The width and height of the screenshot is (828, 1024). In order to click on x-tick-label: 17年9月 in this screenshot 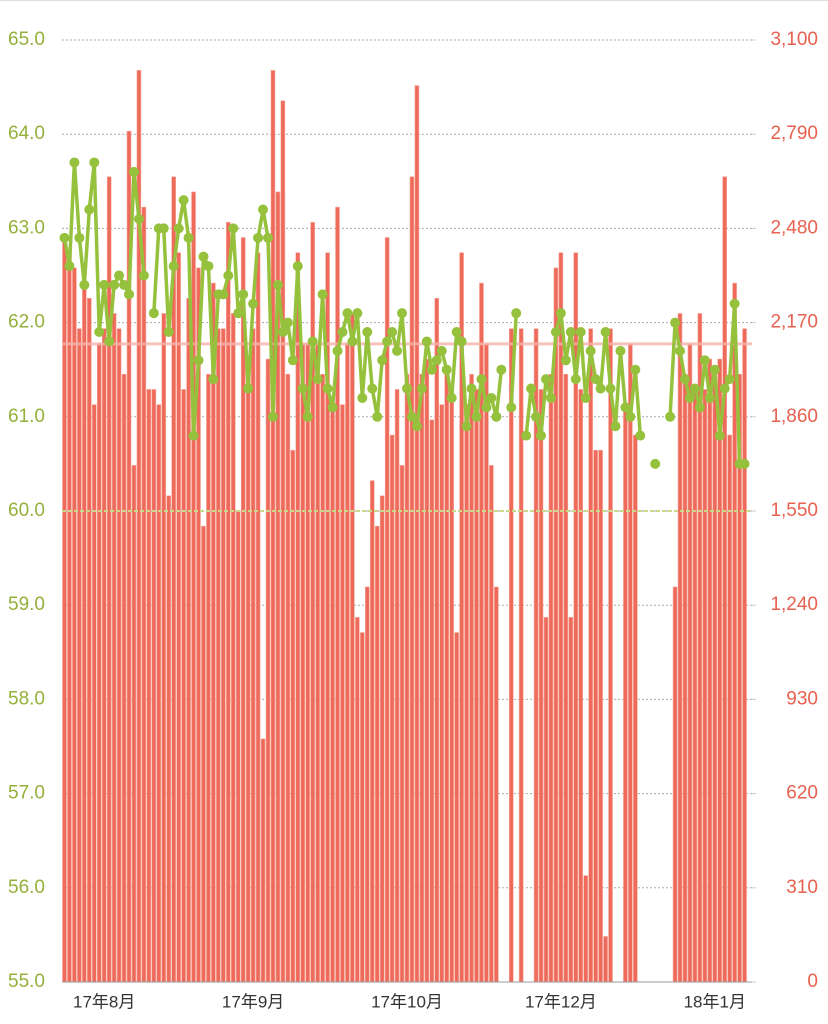, I will do `click(253, 1001)`.